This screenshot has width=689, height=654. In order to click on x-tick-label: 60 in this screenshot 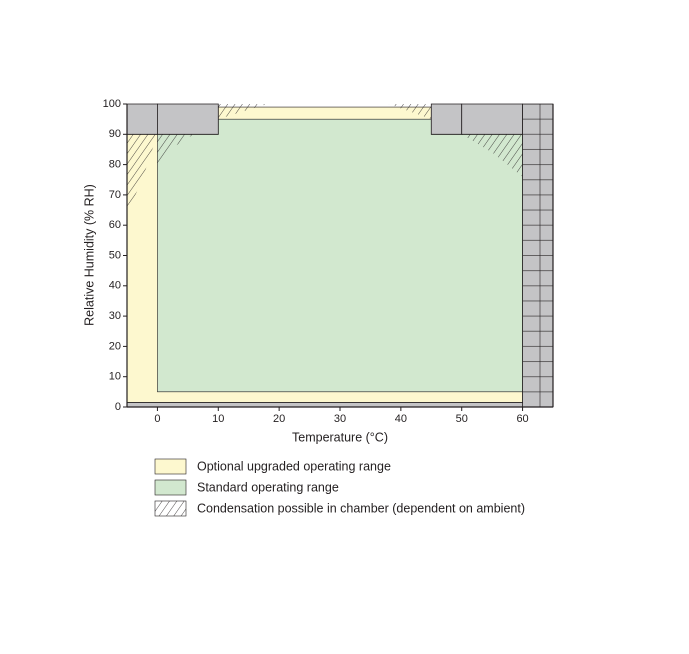, I will do `click(522, 419)`.